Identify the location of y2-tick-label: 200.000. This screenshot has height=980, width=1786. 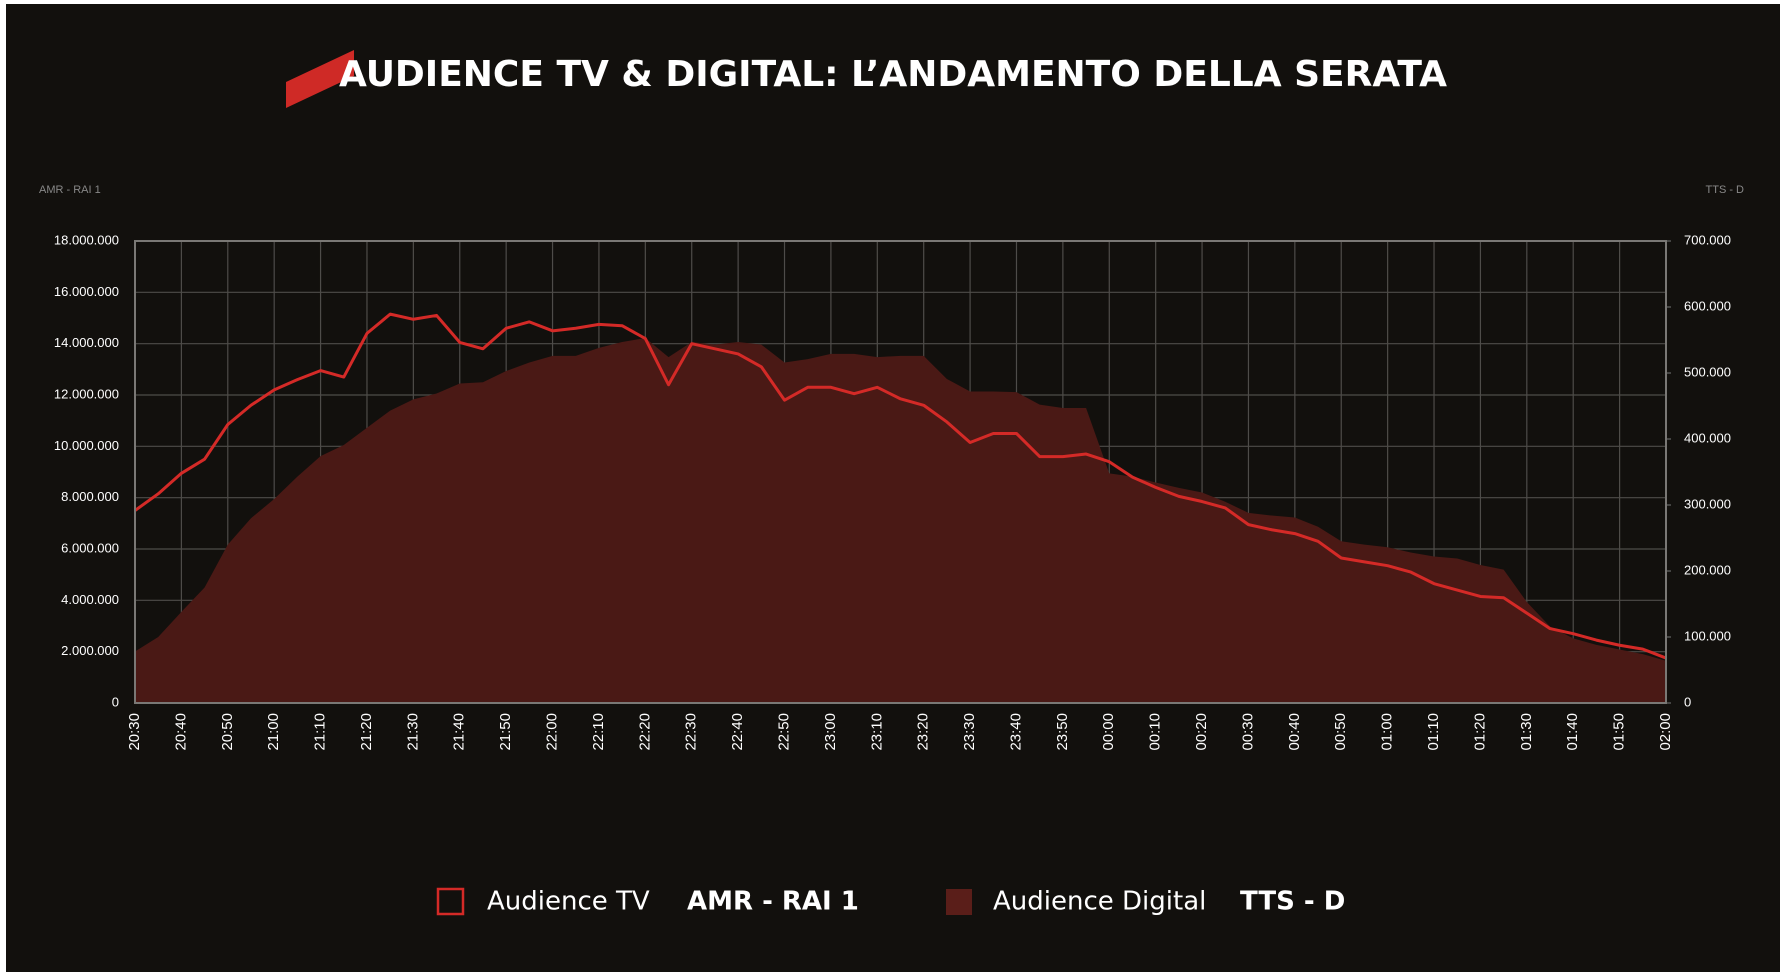
(1707, 569).